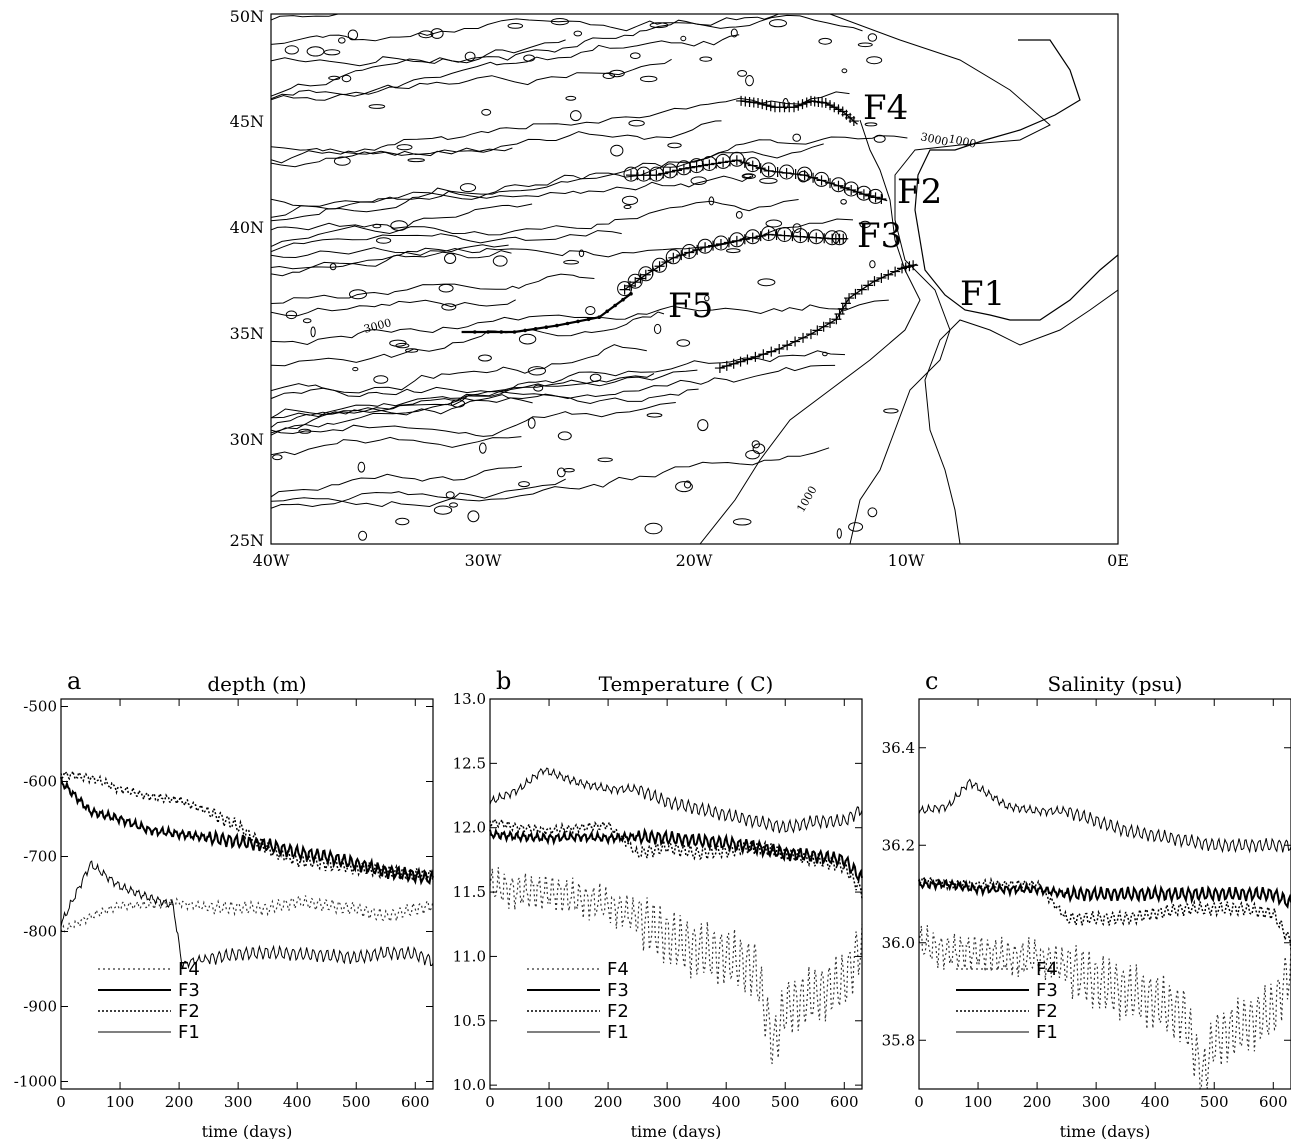  I want to click on contour-label: 3000, so click(934, 139).